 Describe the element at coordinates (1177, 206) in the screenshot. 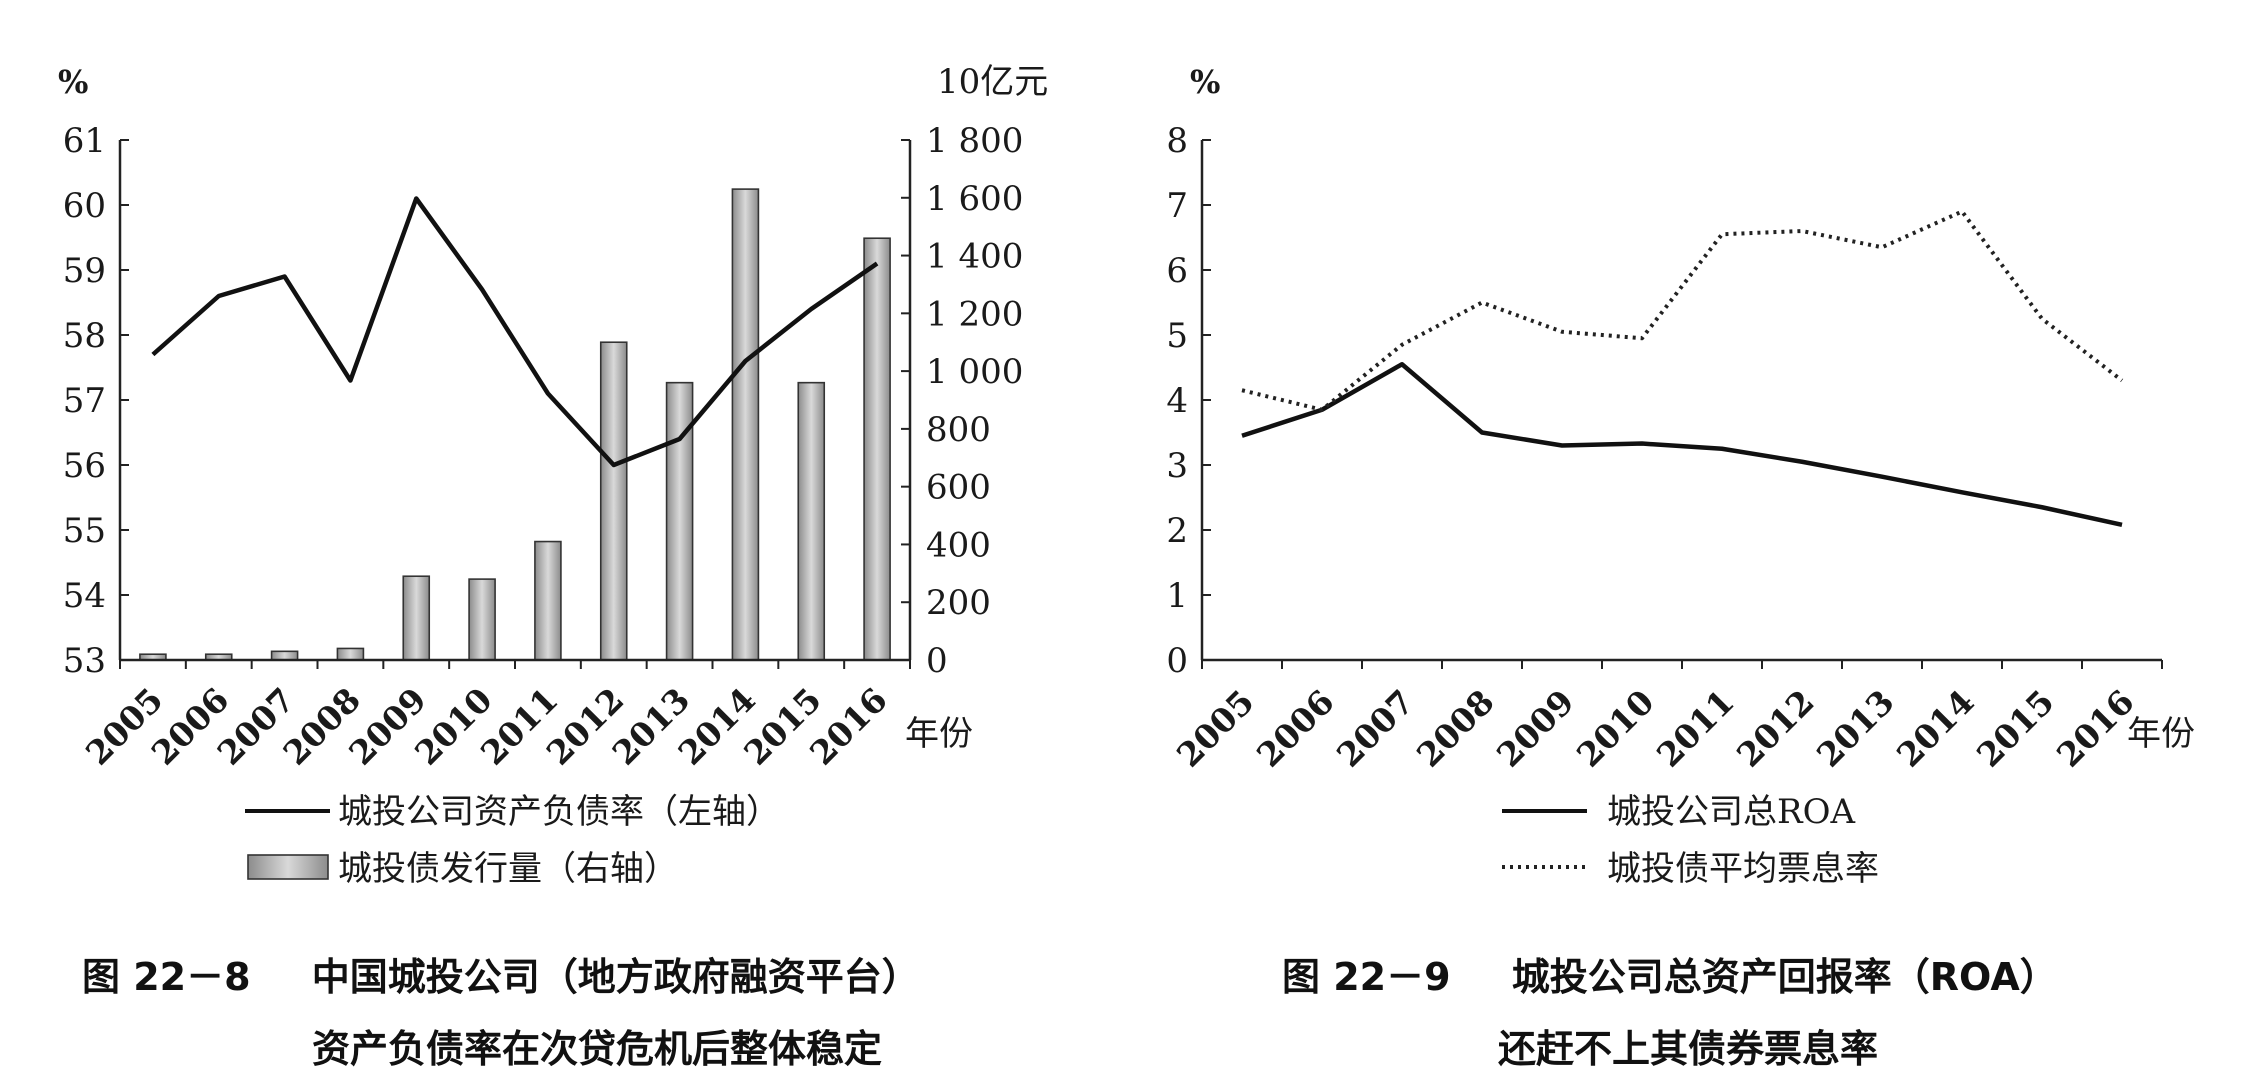

I see `y-tick-label: 7` at that location.